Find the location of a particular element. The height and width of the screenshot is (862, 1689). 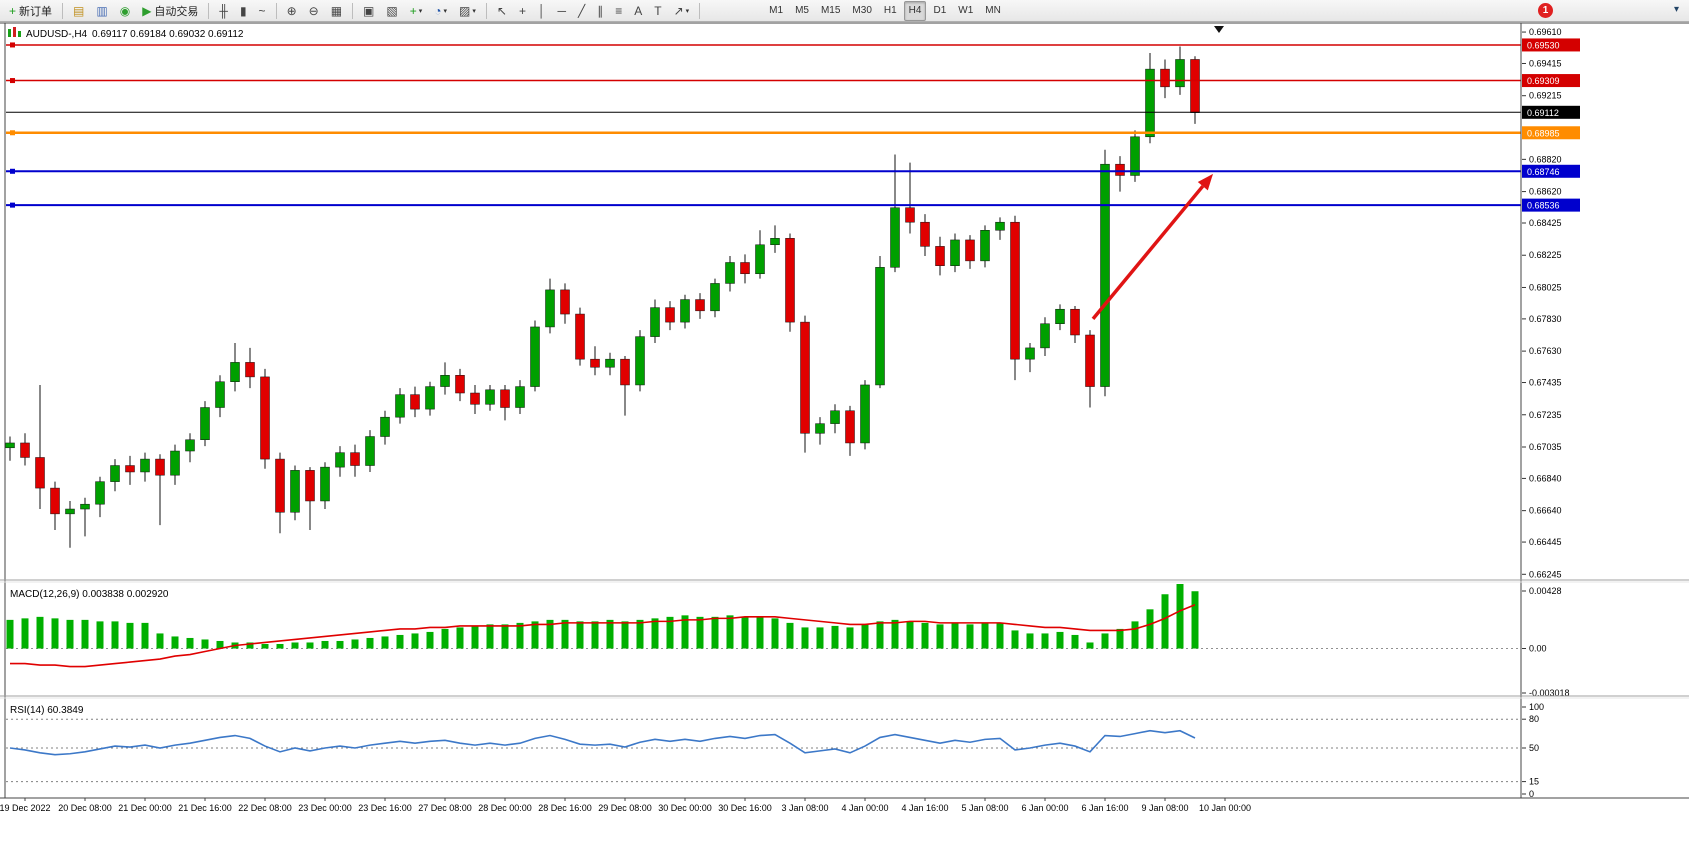

horizontal-line-button: ─ is located at coordinates (561, 11).